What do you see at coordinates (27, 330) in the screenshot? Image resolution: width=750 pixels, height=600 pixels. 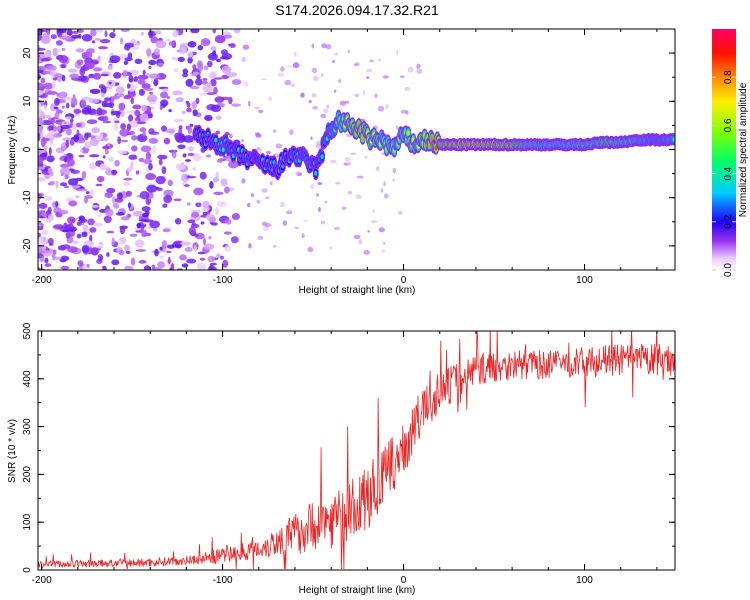 I see `y-tick-label: 500` at bounding box center [27, 330].